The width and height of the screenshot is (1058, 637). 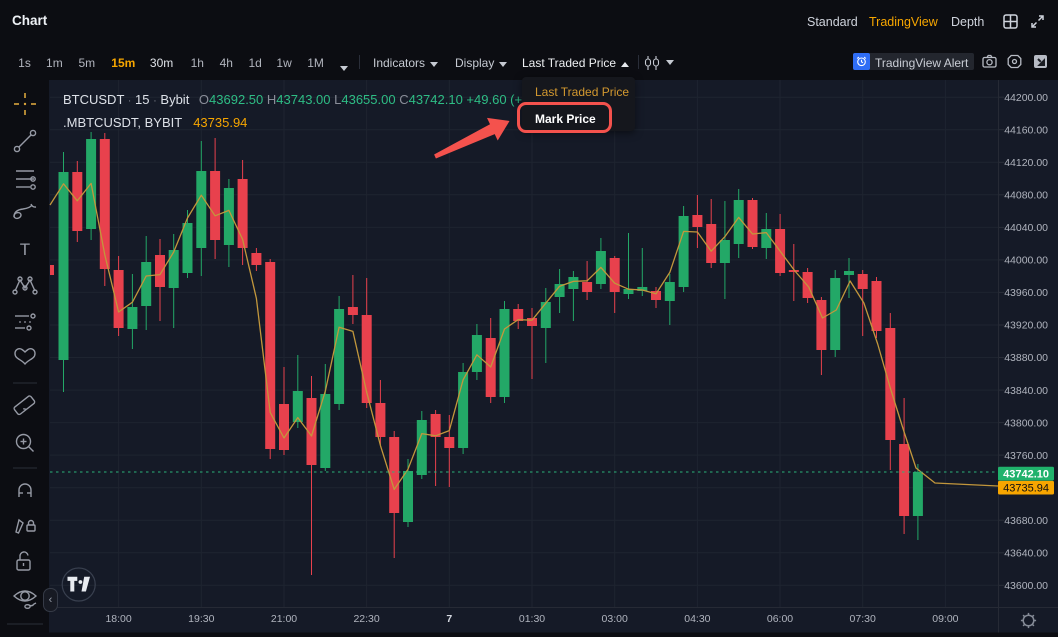 What do you see at coordinates (1026, 293) in the screenshot?
I see `svg-text: 43960.00` at bounding box center [1026, 293].